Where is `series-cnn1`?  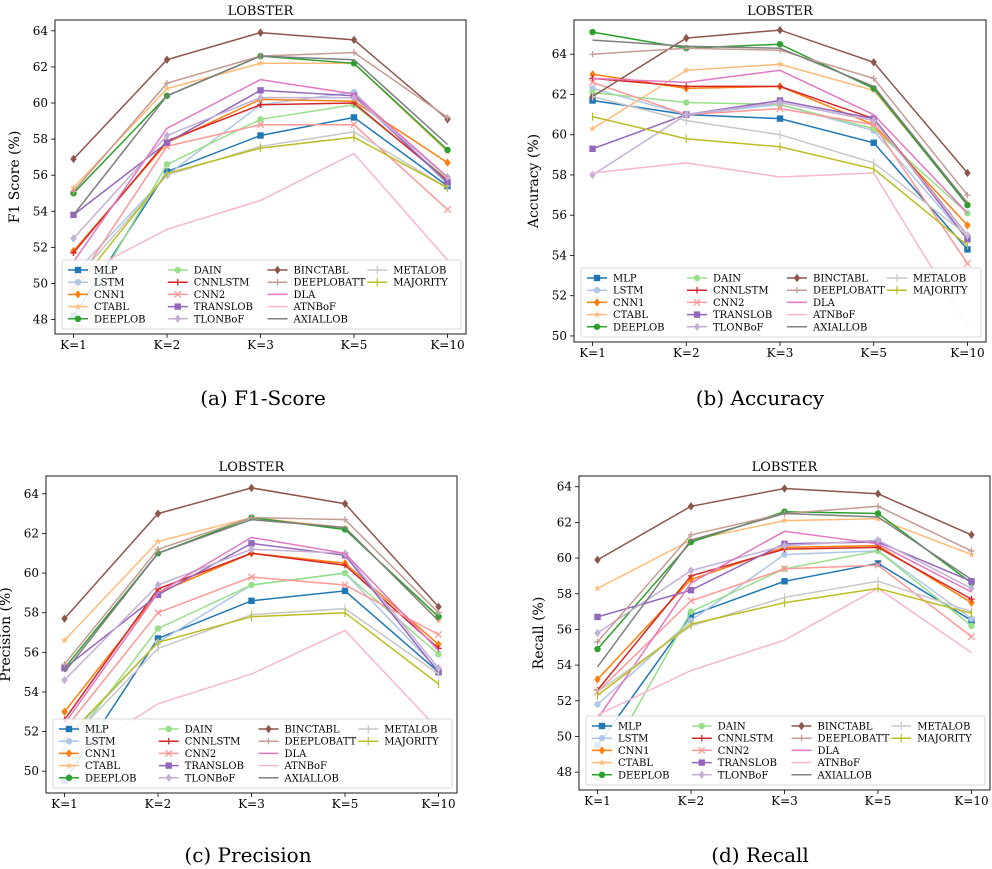
series-cnn1 is located at coordinates (784, 612).